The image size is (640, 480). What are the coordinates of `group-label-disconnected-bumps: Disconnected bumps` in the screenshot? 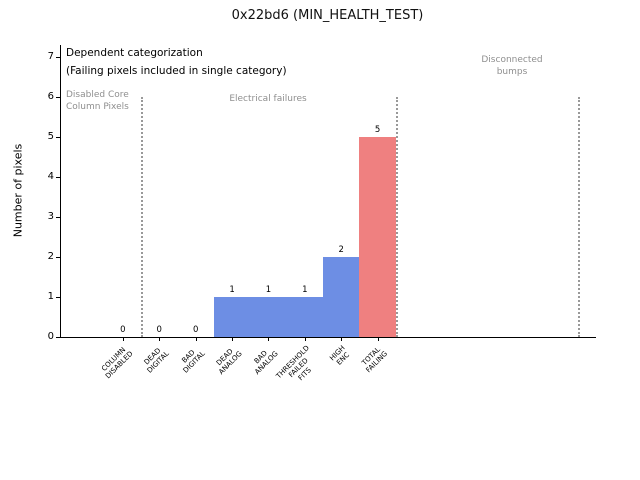 It's located at (512, 66).